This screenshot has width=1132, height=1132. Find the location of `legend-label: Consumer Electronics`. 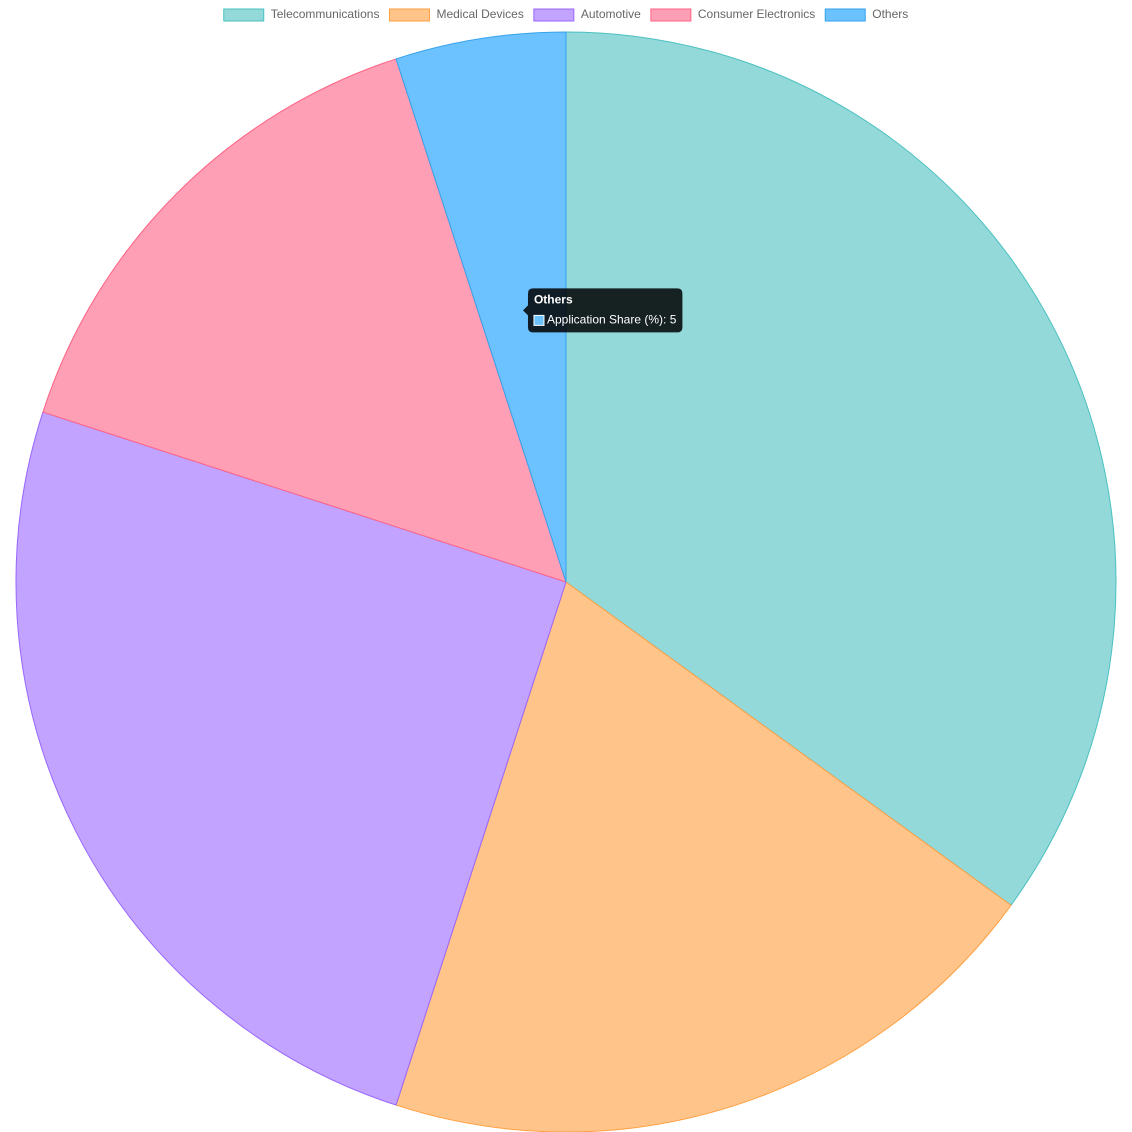

legend-label: Consumer Electronics is located at coordinates (756, 14).